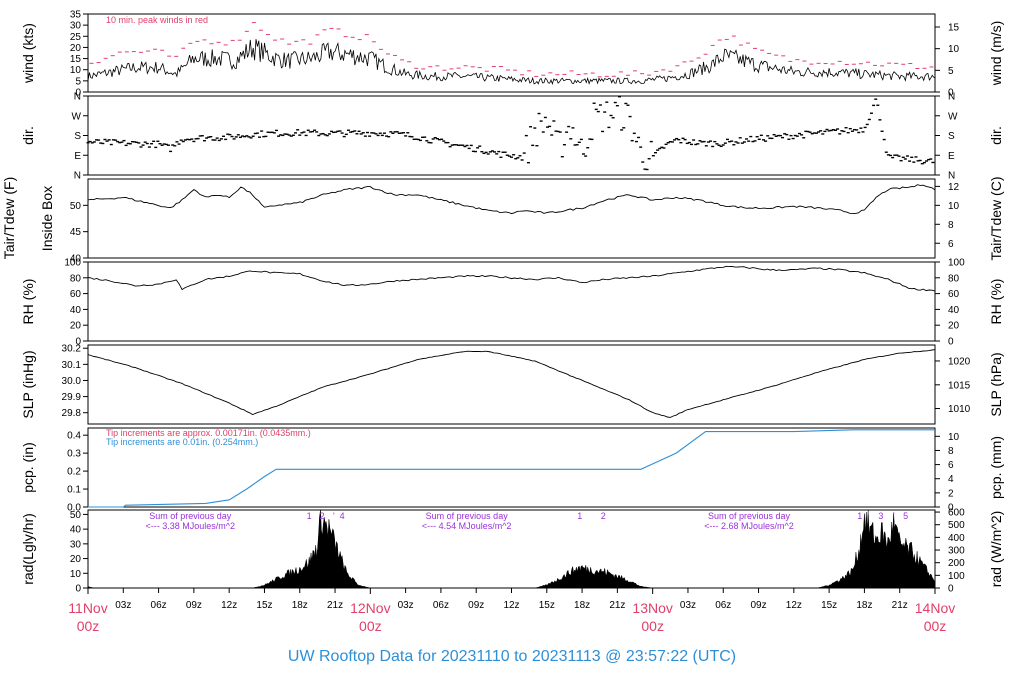 The height and width of the screenshot is (700, 1024). I want to click on right-tick-label-slp: 1010, so click(959, 409).